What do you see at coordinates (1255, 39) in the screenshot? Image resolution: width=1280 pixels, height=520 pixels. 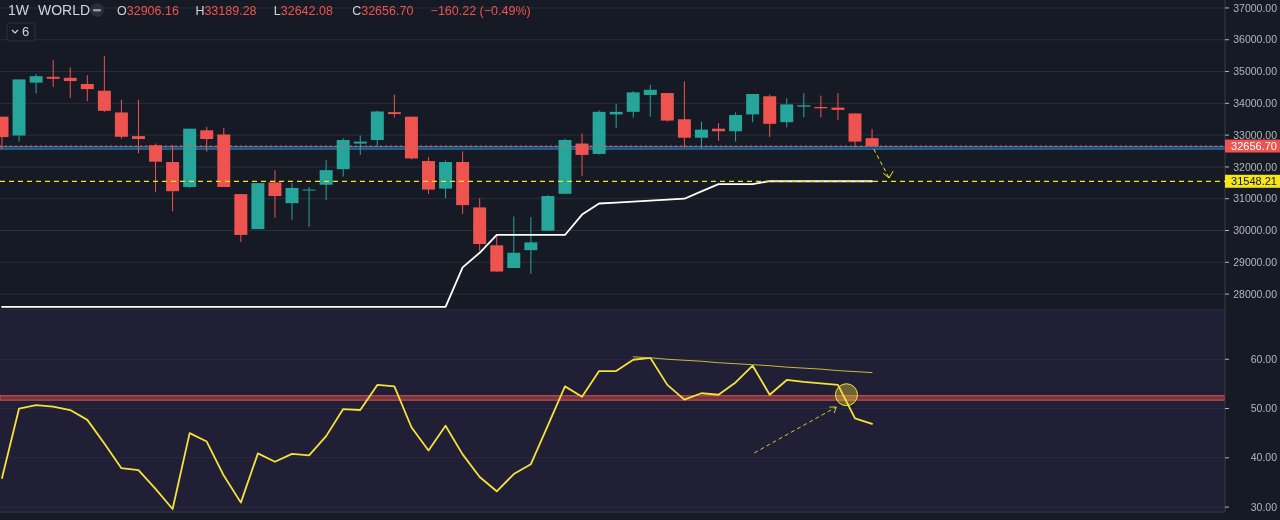 I see `y-tick-label: 36000.00` at bounding box center [1255, 39].